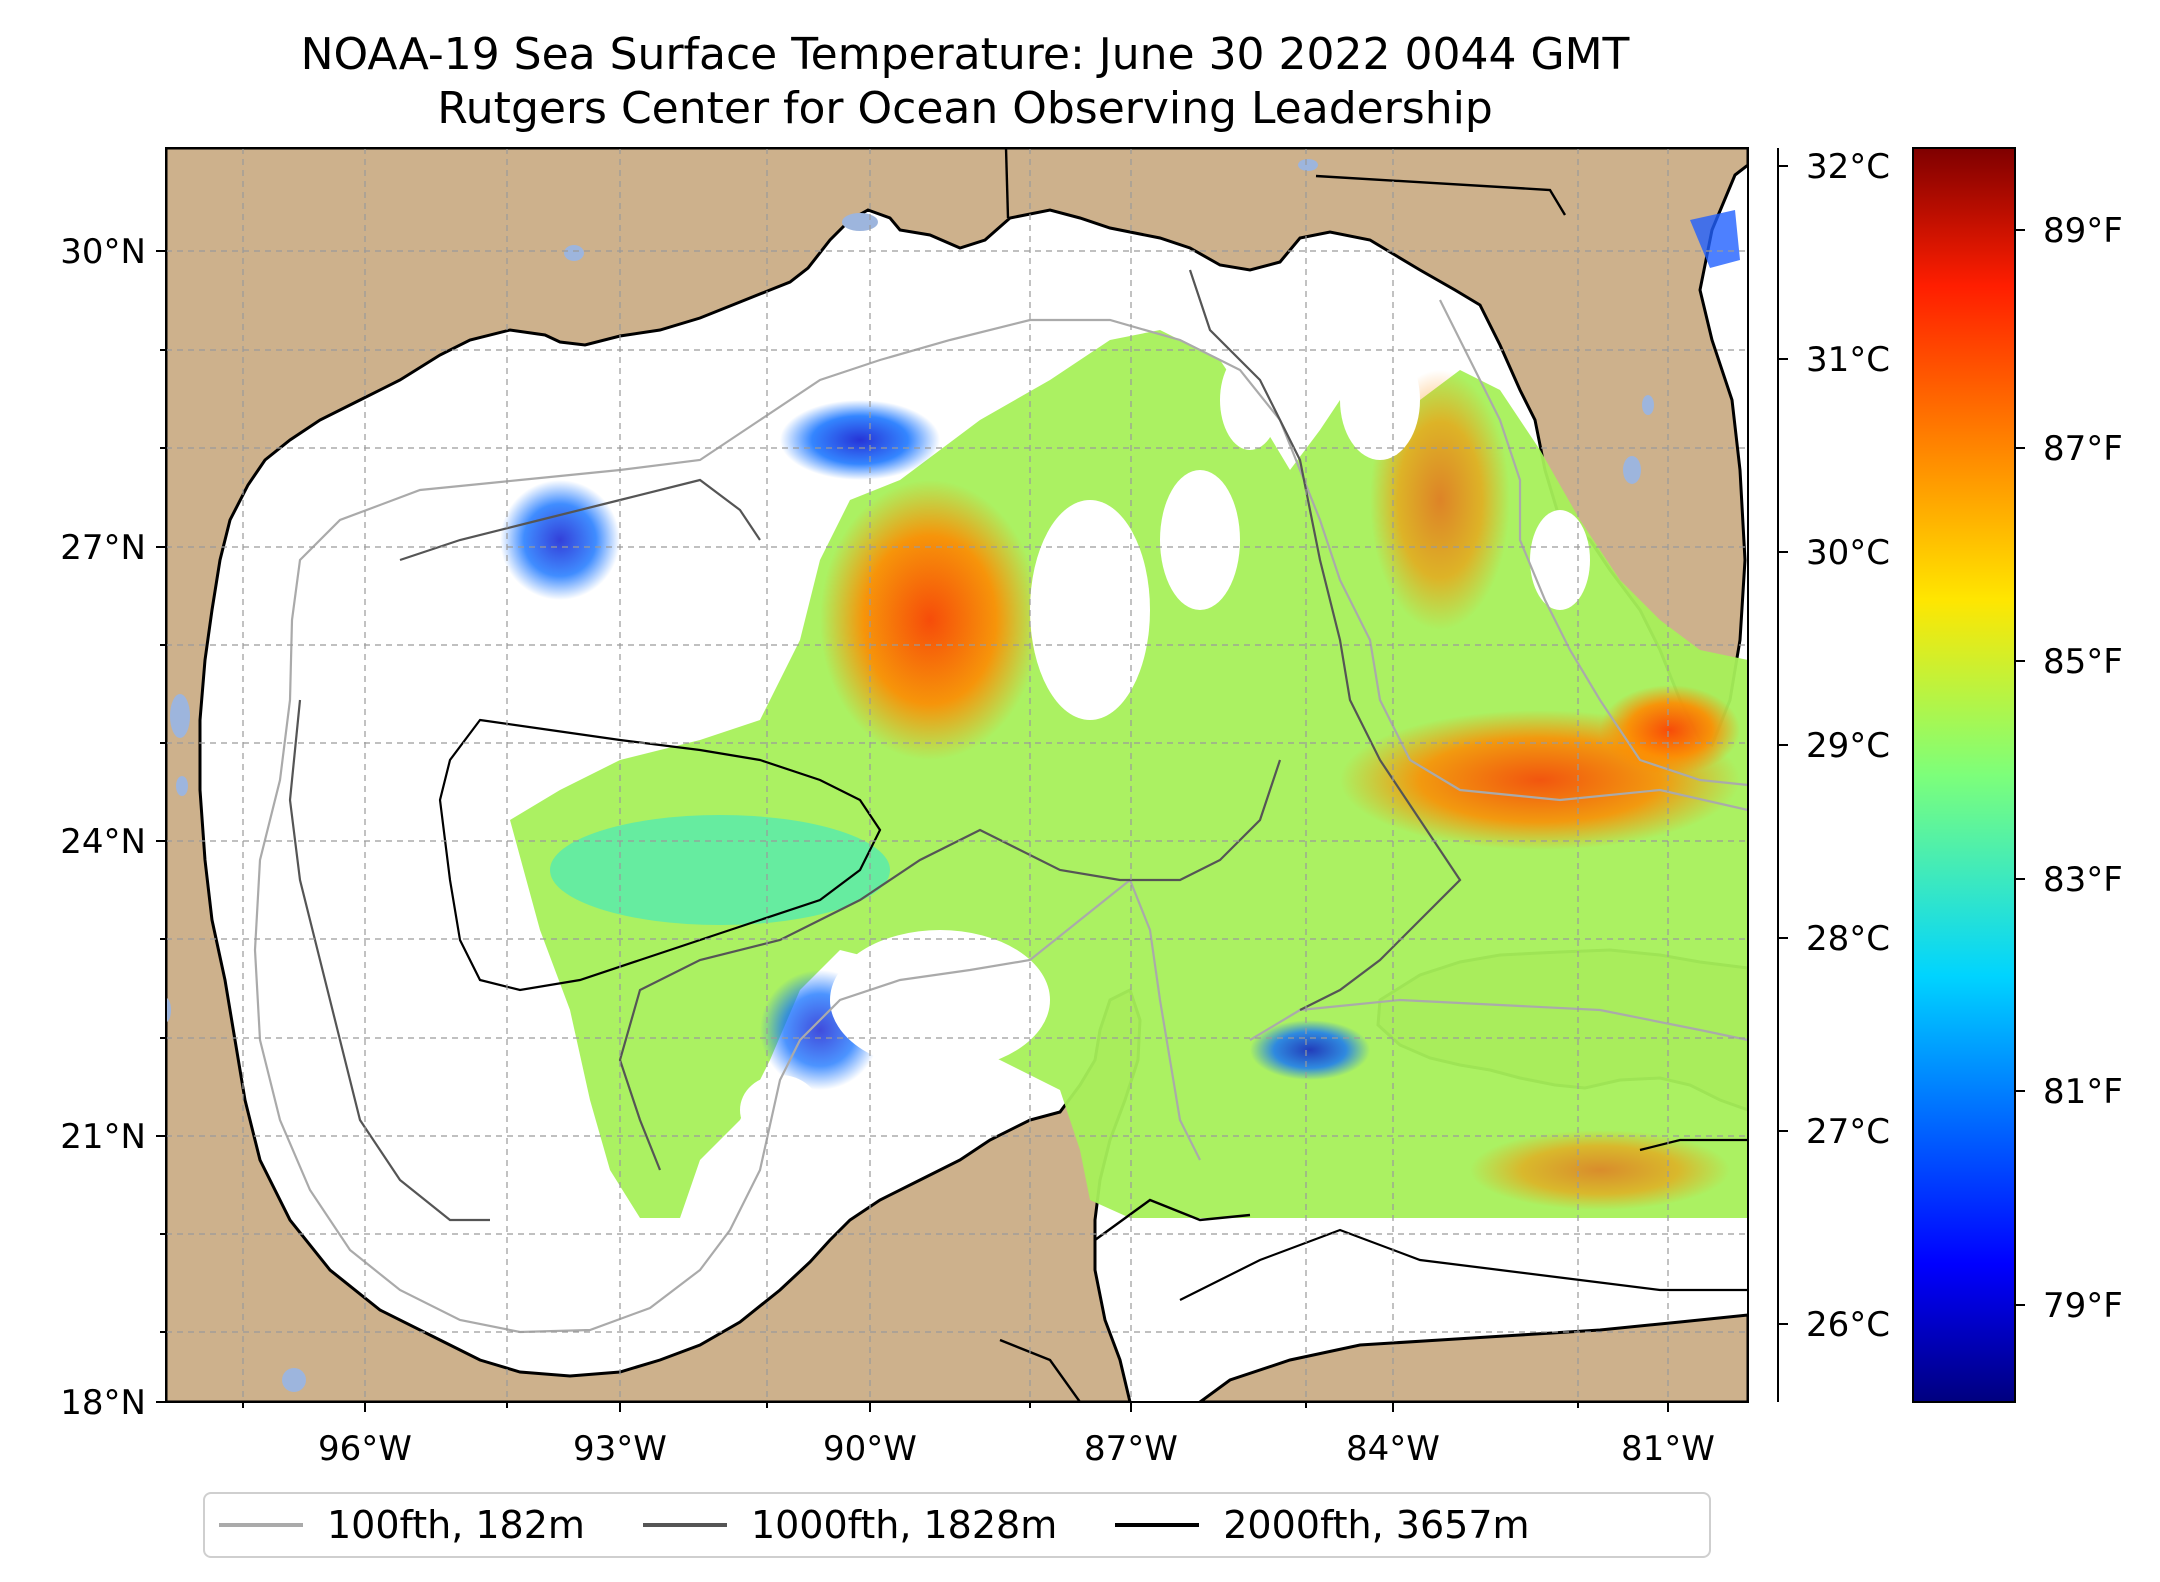 This screenshot has height=1582, width=2160. Describe the element at coordinates (2083, 231) in the screenshot. I see `fahrenheit-tick-label: 89°F` at that location.